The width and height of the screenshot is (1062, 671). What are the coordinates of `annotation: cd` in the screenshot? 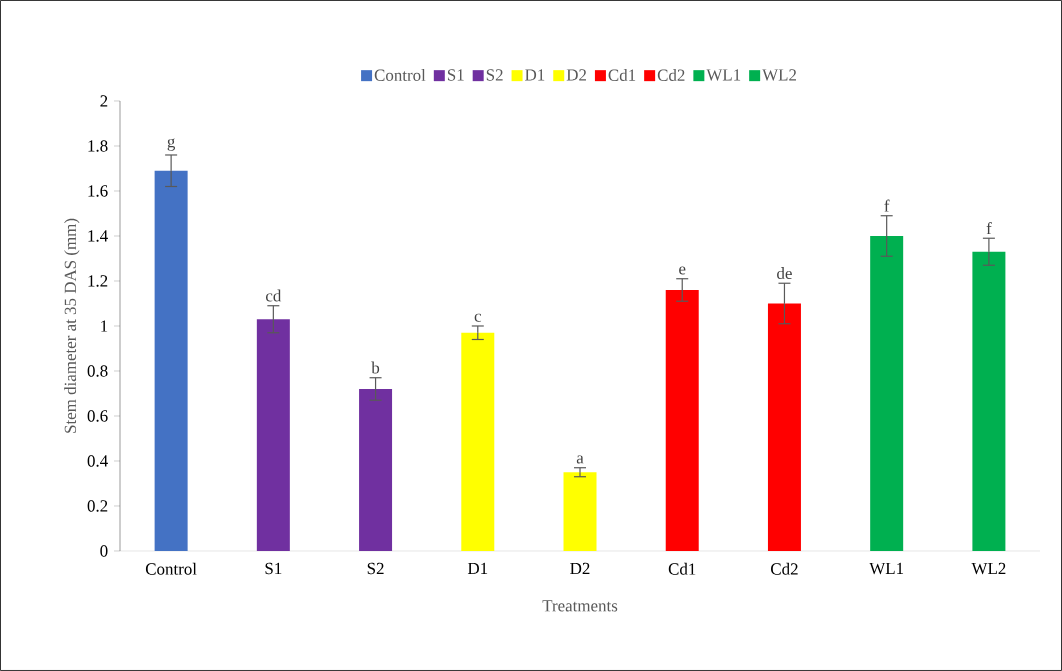 It's located at (273, 295).